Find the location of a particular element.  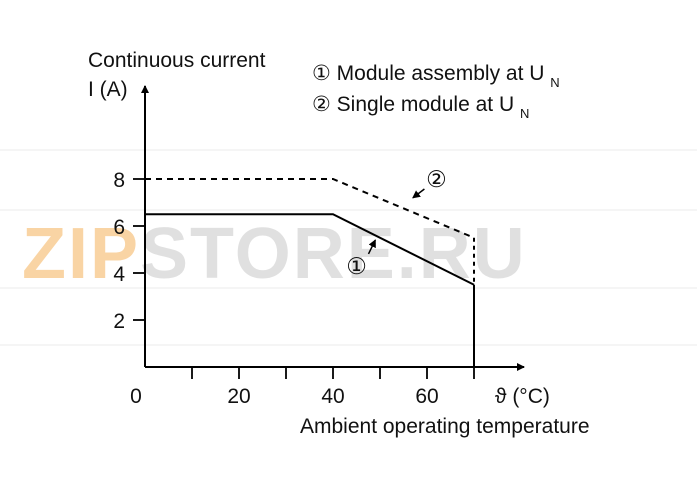

x-axis-label: Ambient operating temperature is located at coordinates (445, 426).